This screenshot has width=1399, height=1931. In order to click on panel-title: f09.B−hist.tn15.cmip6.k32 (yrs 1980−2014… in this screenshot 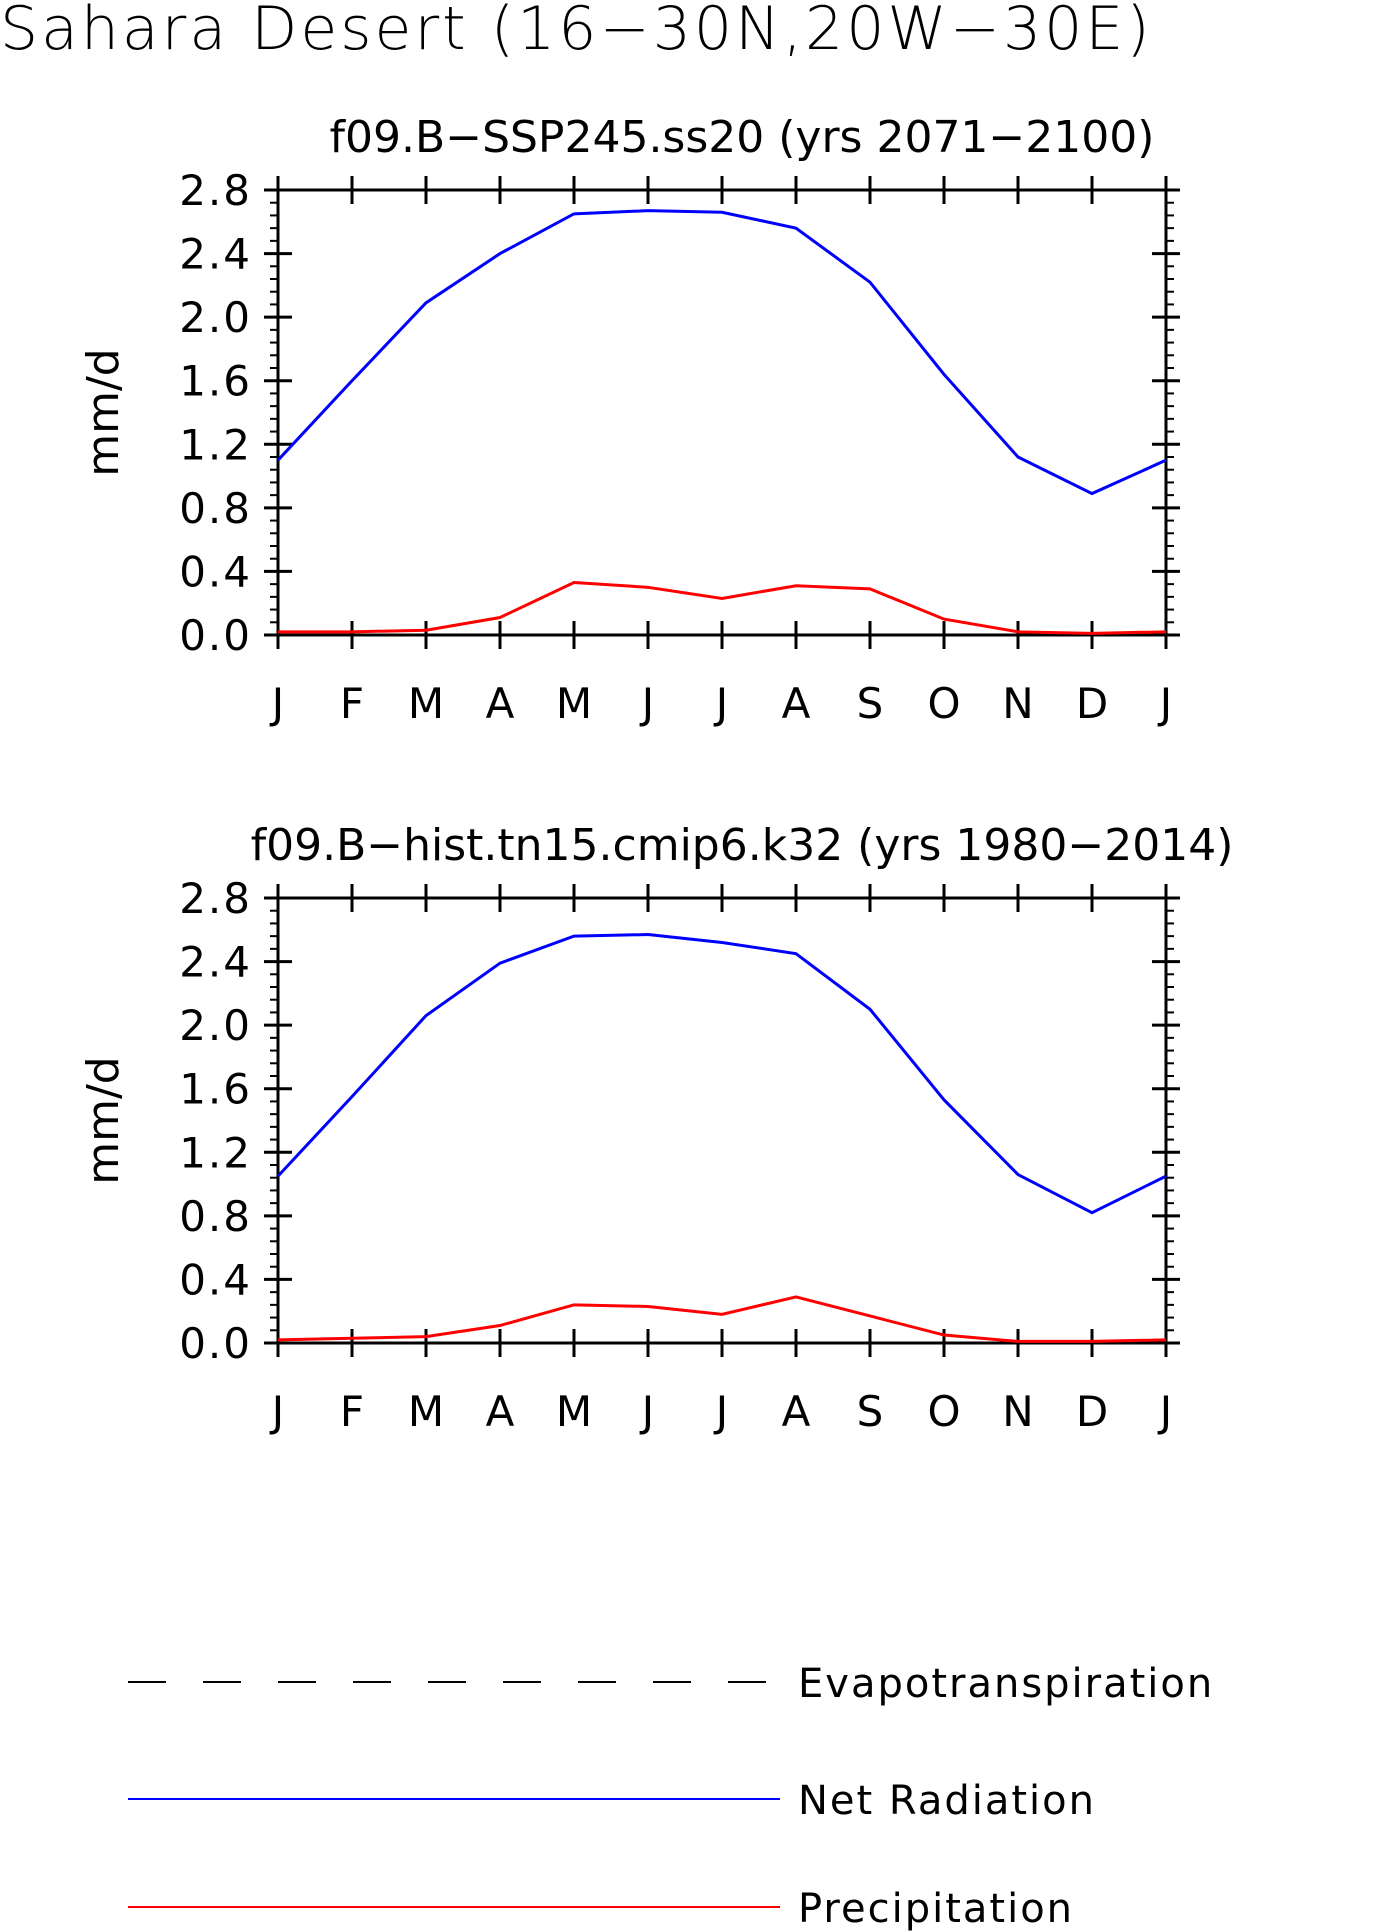, I will do `click(742, 845)`.